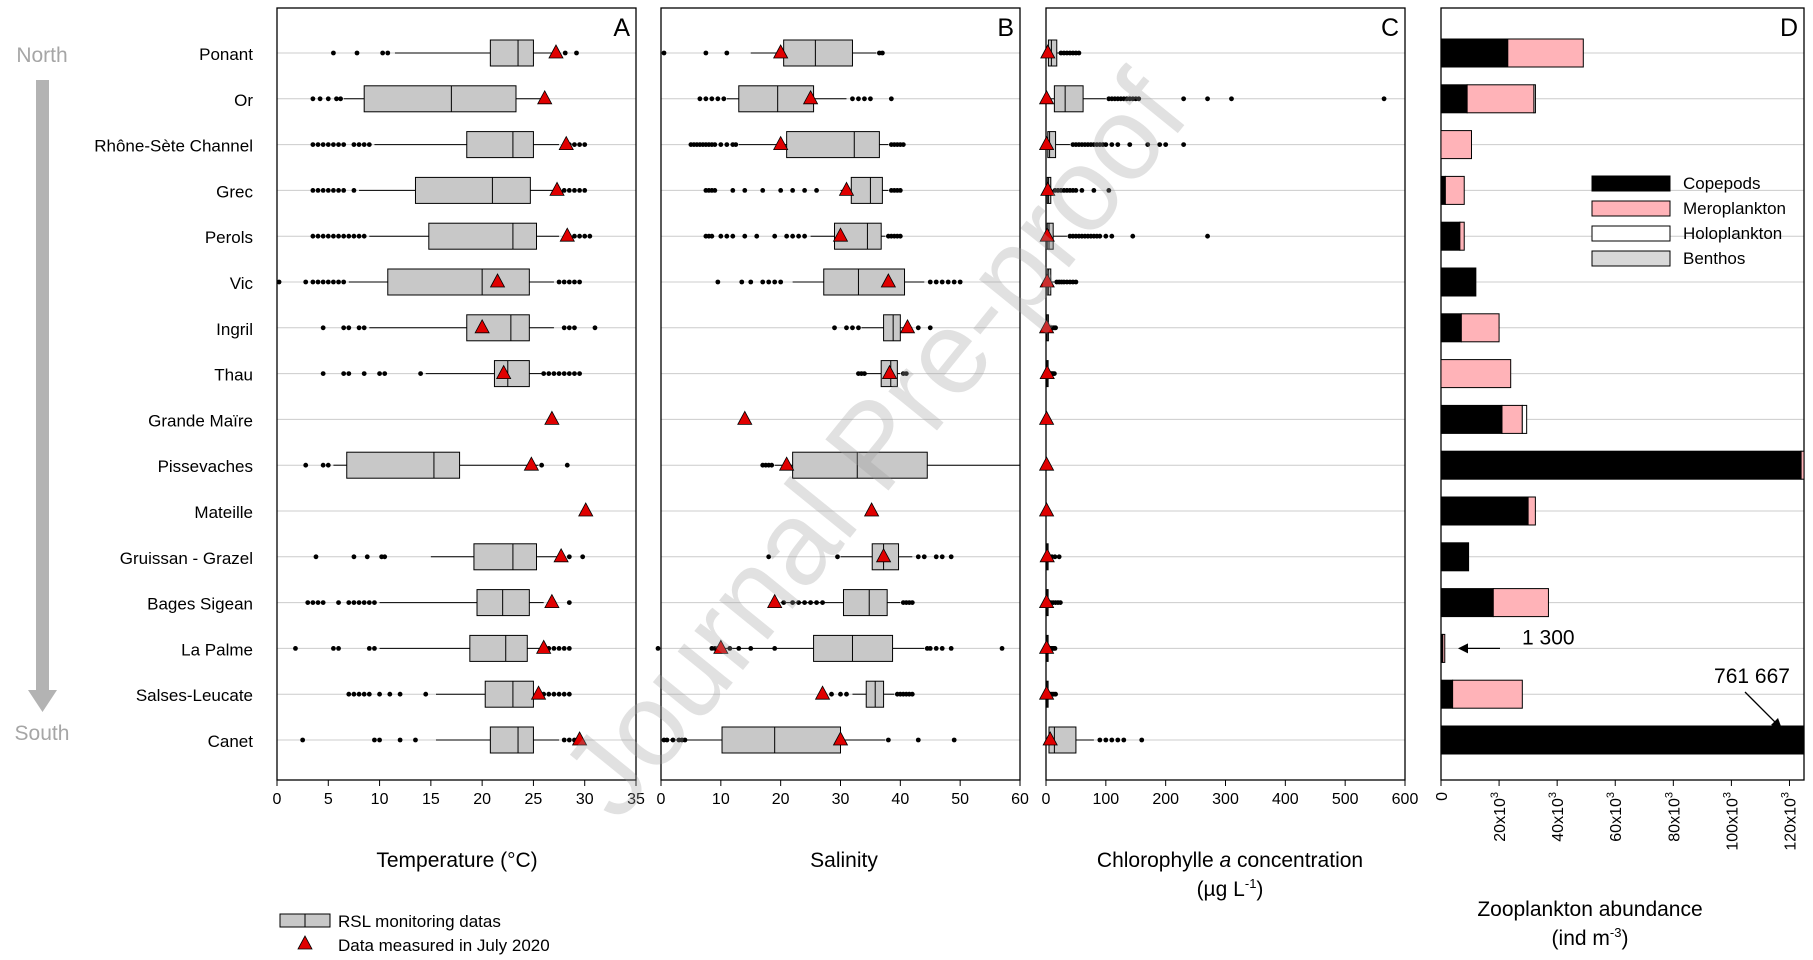  What do you see at coordinates (431, 799) in the screenshot?
I see `x-tick-label: 15` at bounding box center [431, 799].